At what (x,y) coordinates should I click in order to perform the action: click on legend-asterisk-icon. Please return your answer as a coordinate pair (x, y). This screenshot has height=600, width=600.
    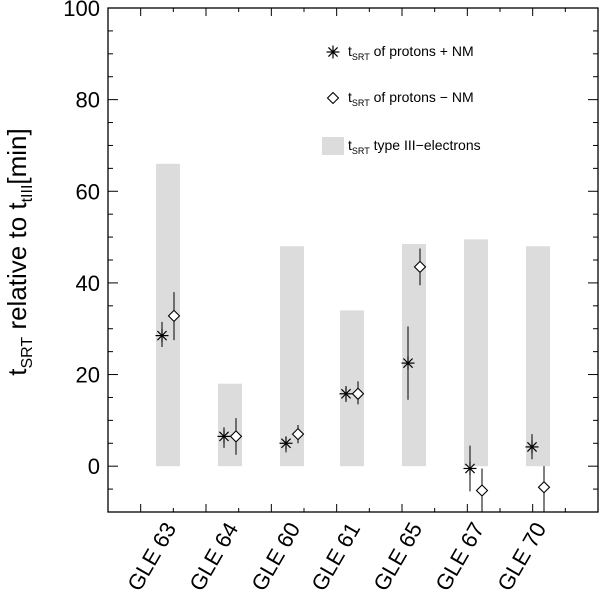
    Looking at the image, I should click on (333, 52).